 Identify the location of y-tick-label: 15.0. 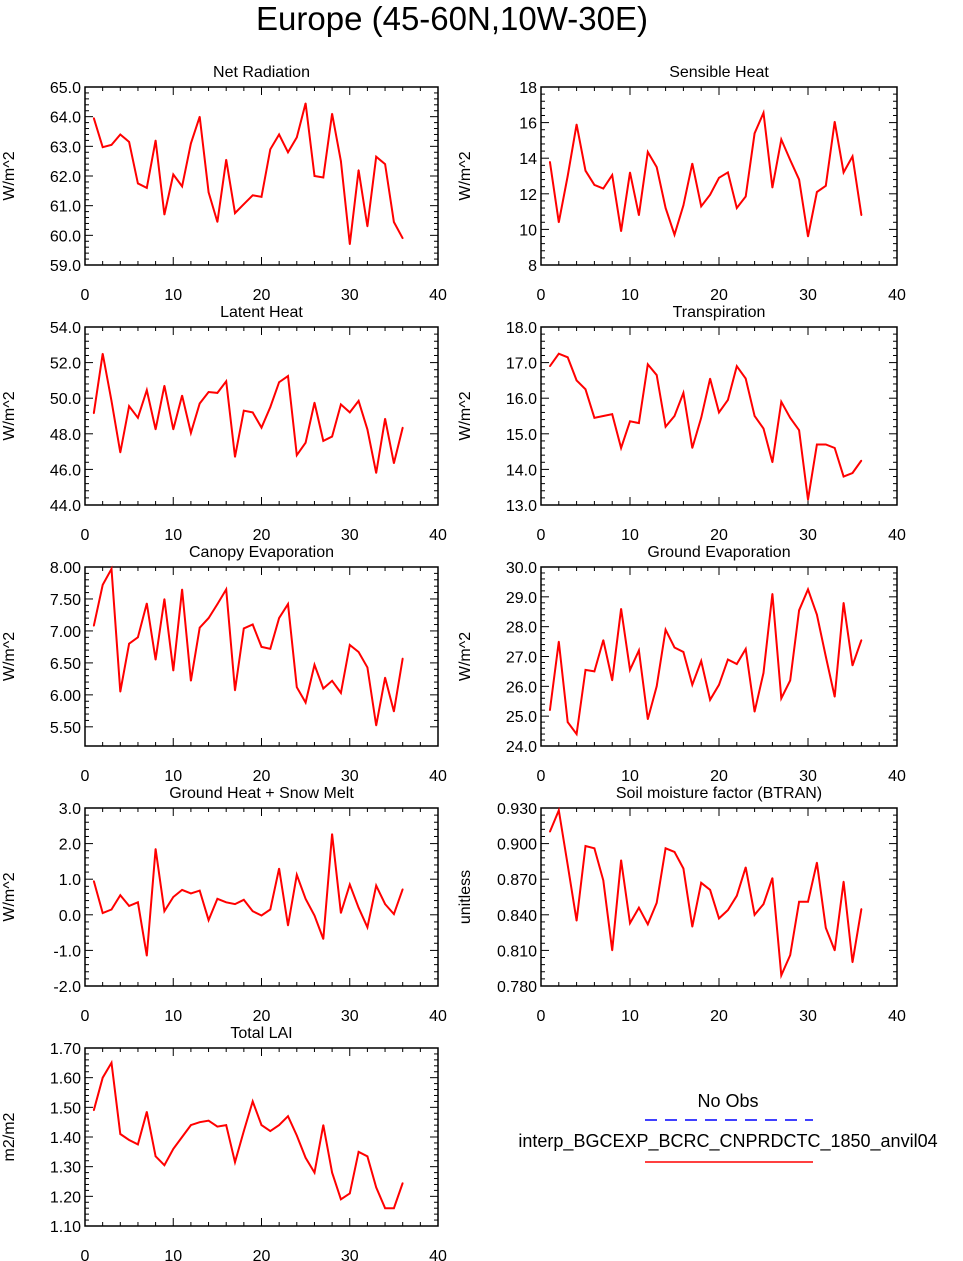
(521, 435).